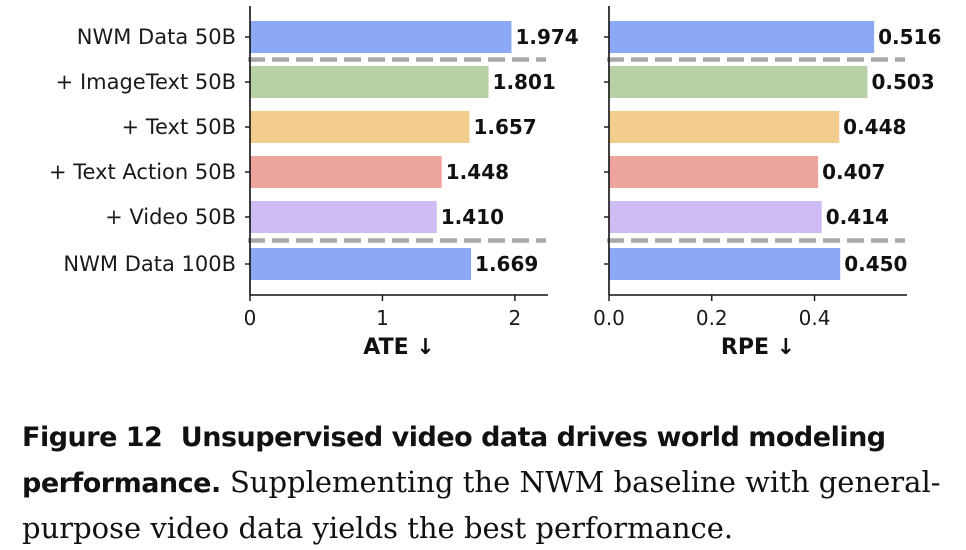 This screenshot has height=550, width=966. I want to click on x-tick-label: 0.0, so click(609, 318).